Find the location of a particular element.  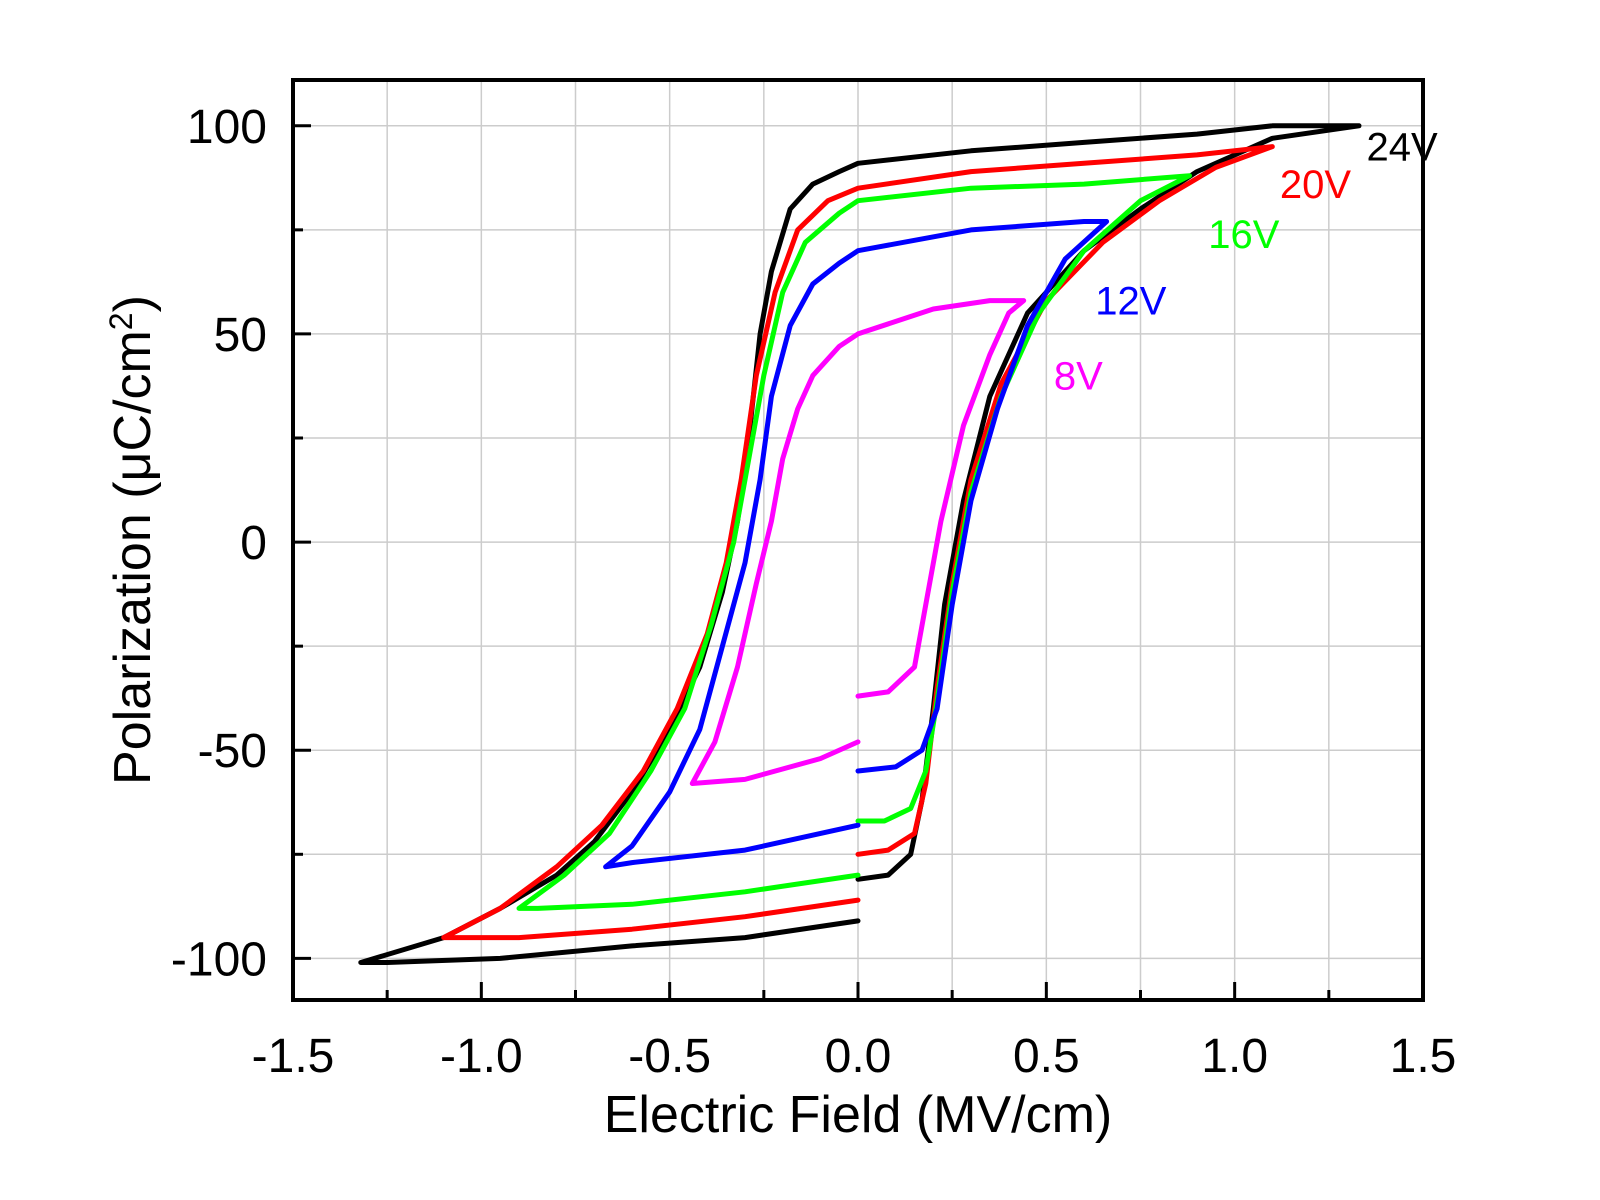

series-label-16v: 16V is located at coordinates (1243, 235).